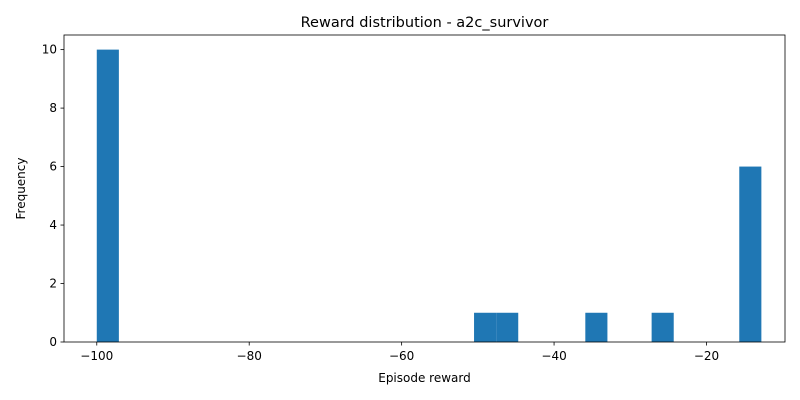 The width and height of the screenshot is (800, 400). I want to click on x-axis-ticks: −100 −80 −60 −40 −20, so click(399, 352).